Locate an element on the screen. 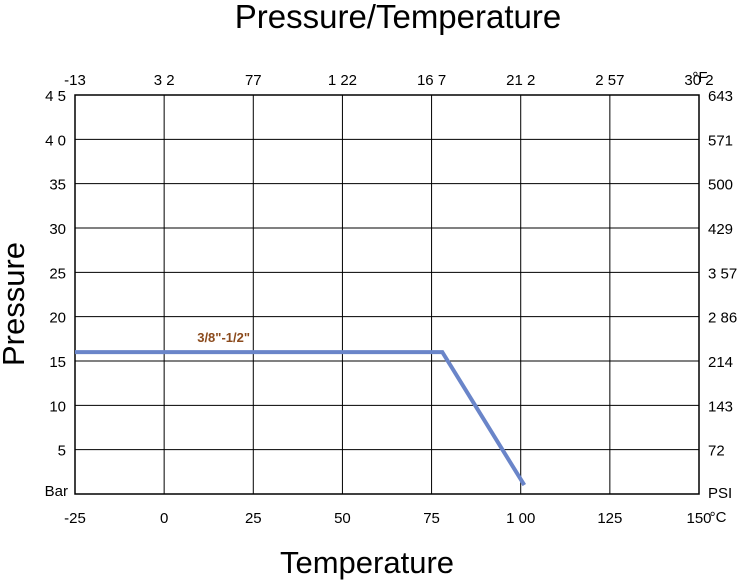 The image size is (741, 581). y-right-tick-label: 3 57 is located at coordinates (722, 273).